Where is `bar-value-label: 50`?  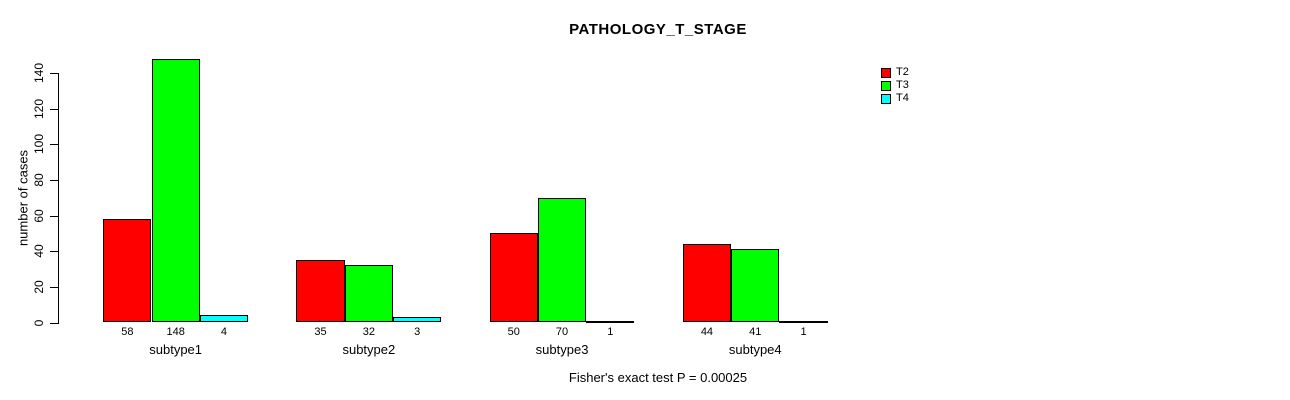 bar-value-label: 50 is located at coordinates (513, 332).